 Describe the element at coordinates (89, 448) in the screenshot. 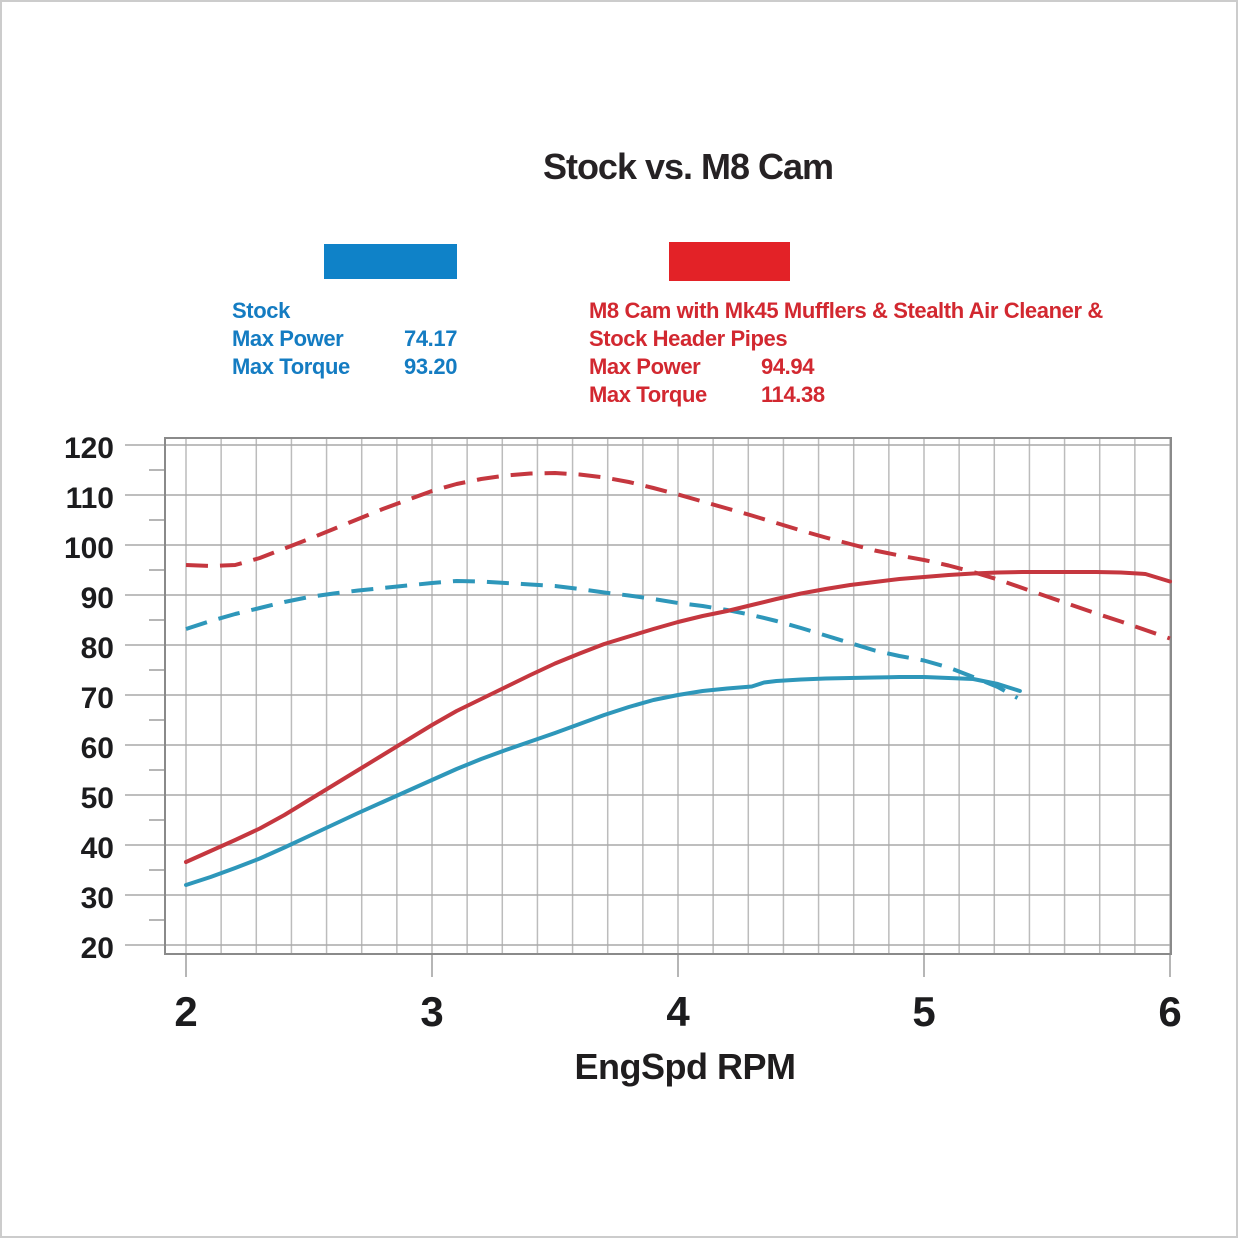

I see `y-tick-label: 120` at that location.